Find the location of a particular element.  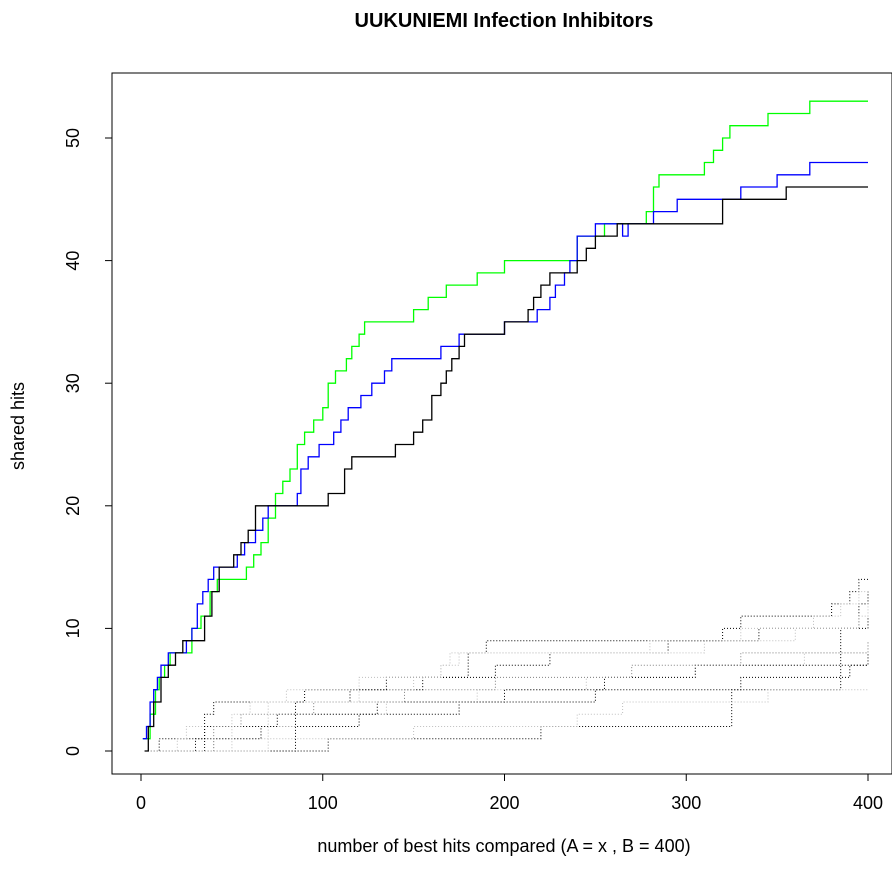

x-tick-label: 300 is located at coordinates (686, 803).